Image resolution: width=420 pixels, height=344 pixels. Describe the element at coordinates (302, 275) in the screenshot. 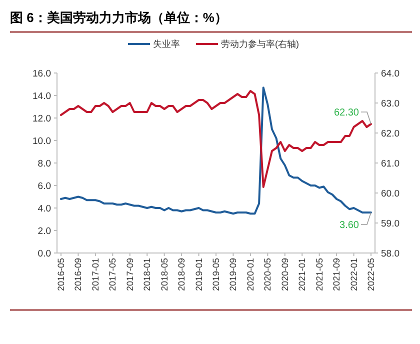

I see `x-tick-label: 2021-01` at that location.